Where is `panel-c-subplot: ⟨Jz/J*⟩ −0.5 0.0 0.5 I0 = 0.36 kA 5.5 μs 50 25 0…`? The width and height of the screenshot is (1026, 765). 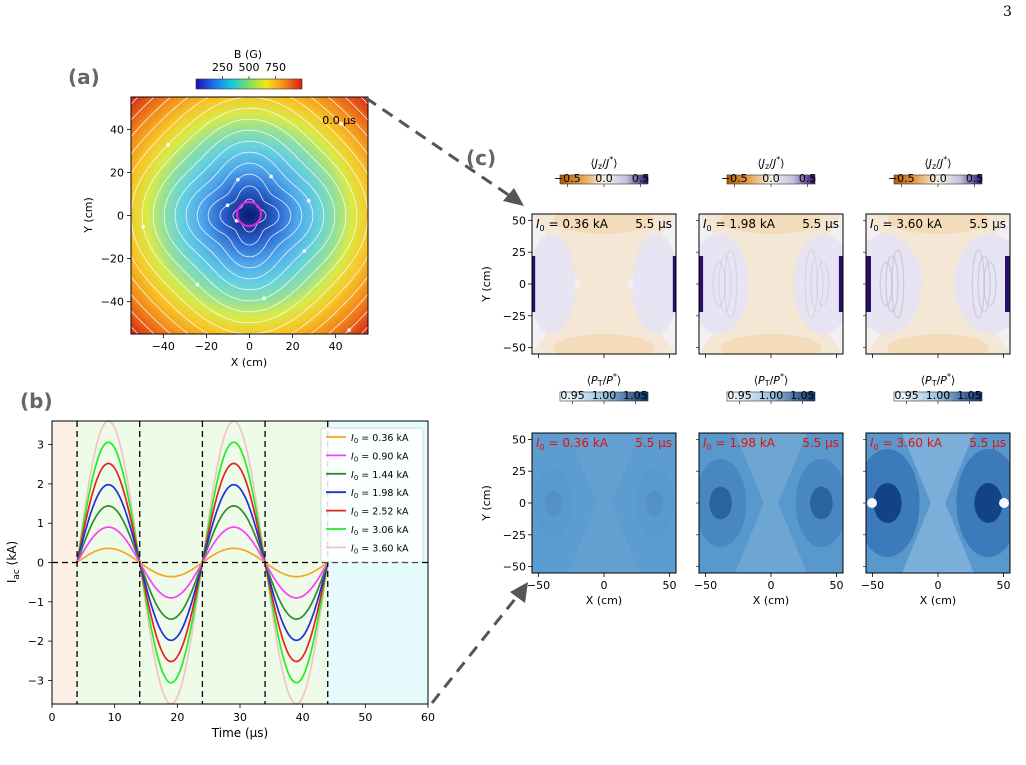
panel-c-subplot: ⟨Jz/J*⟩ −0.5 0.0 0.5 I0 = 0.36 kA 5.5 μs 50 25 0… is located at coordinates (578, 256).